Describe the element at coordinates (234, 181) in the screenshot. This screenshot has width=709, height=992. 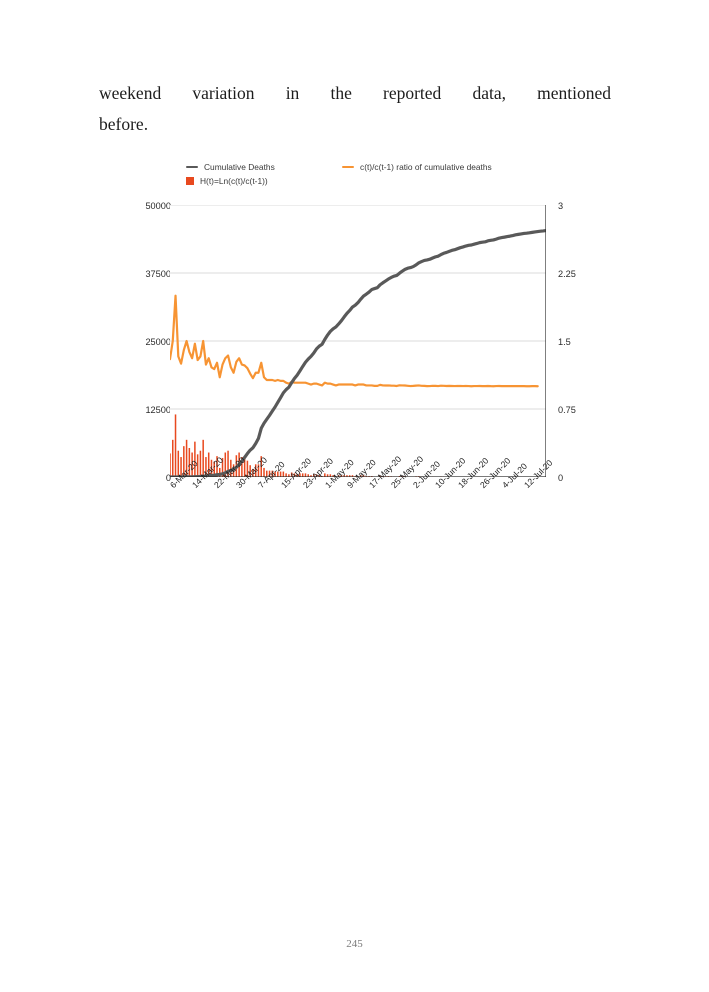
I see `legend-label-ht: H(t)=Ln(c(t)/c(t-1))` at that location.